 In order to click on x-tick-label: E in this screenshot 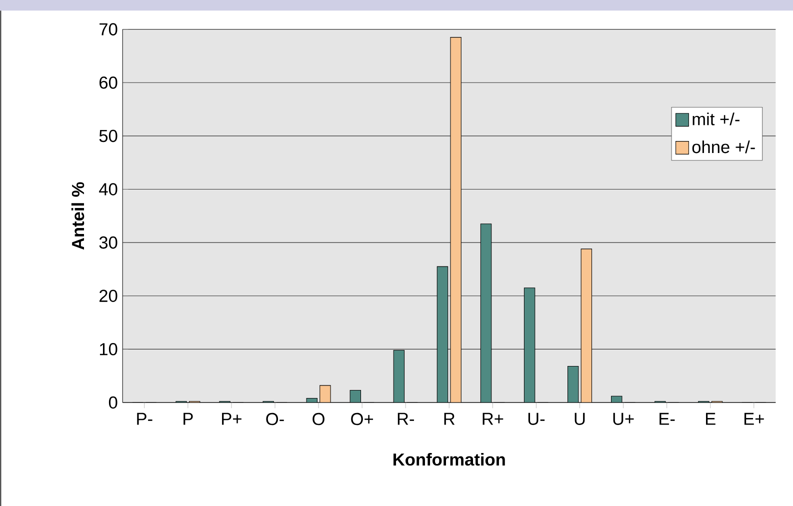, I will do `click(711, 418)`.